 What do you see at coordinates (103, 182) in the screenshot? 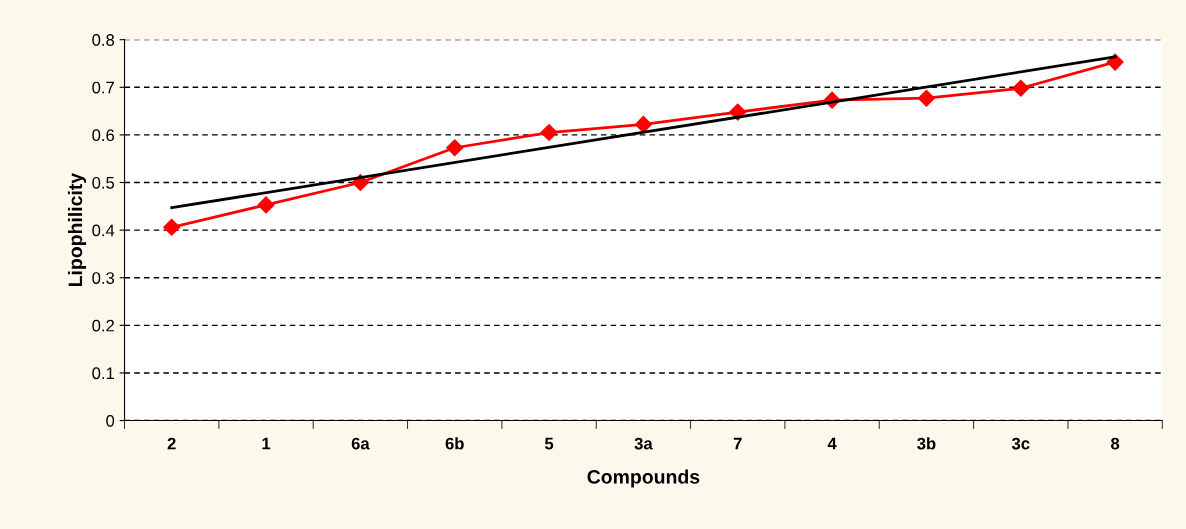
I see `y-tick-label: 0.5` at bounding box center [103, 182].